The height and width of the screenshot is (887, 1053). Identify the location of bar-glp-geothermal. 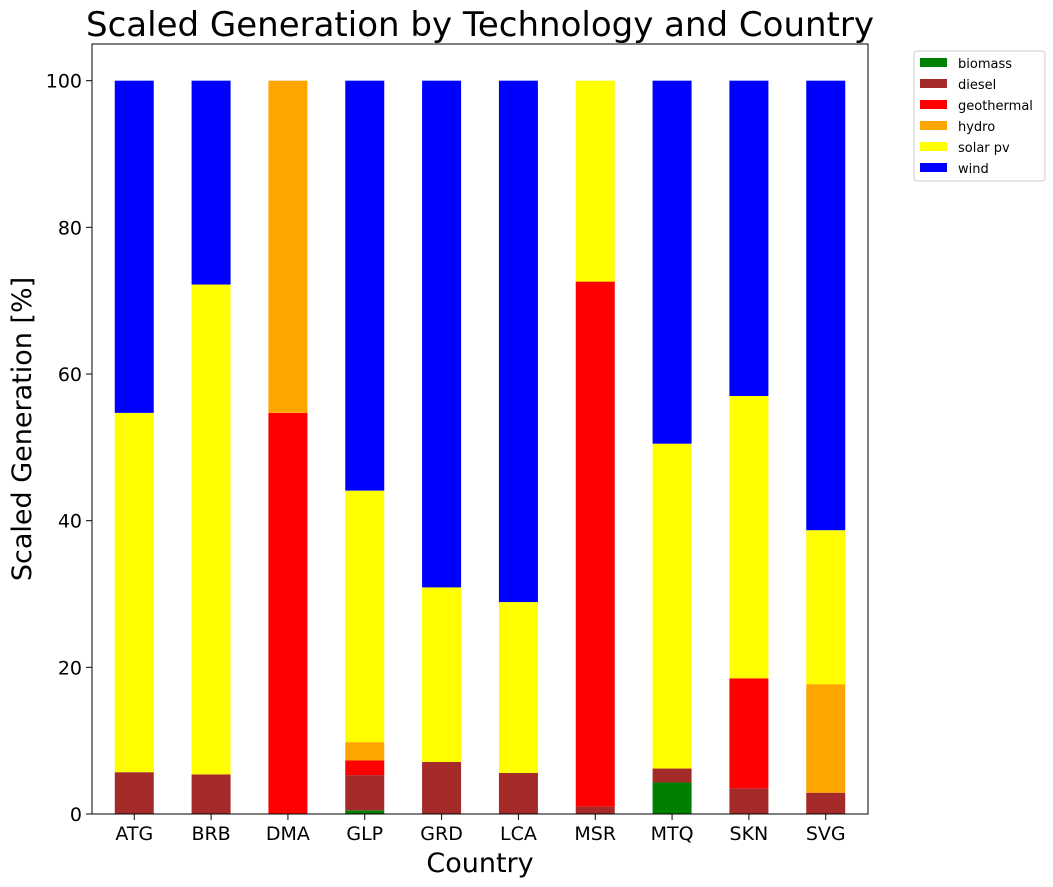
(365, 768).